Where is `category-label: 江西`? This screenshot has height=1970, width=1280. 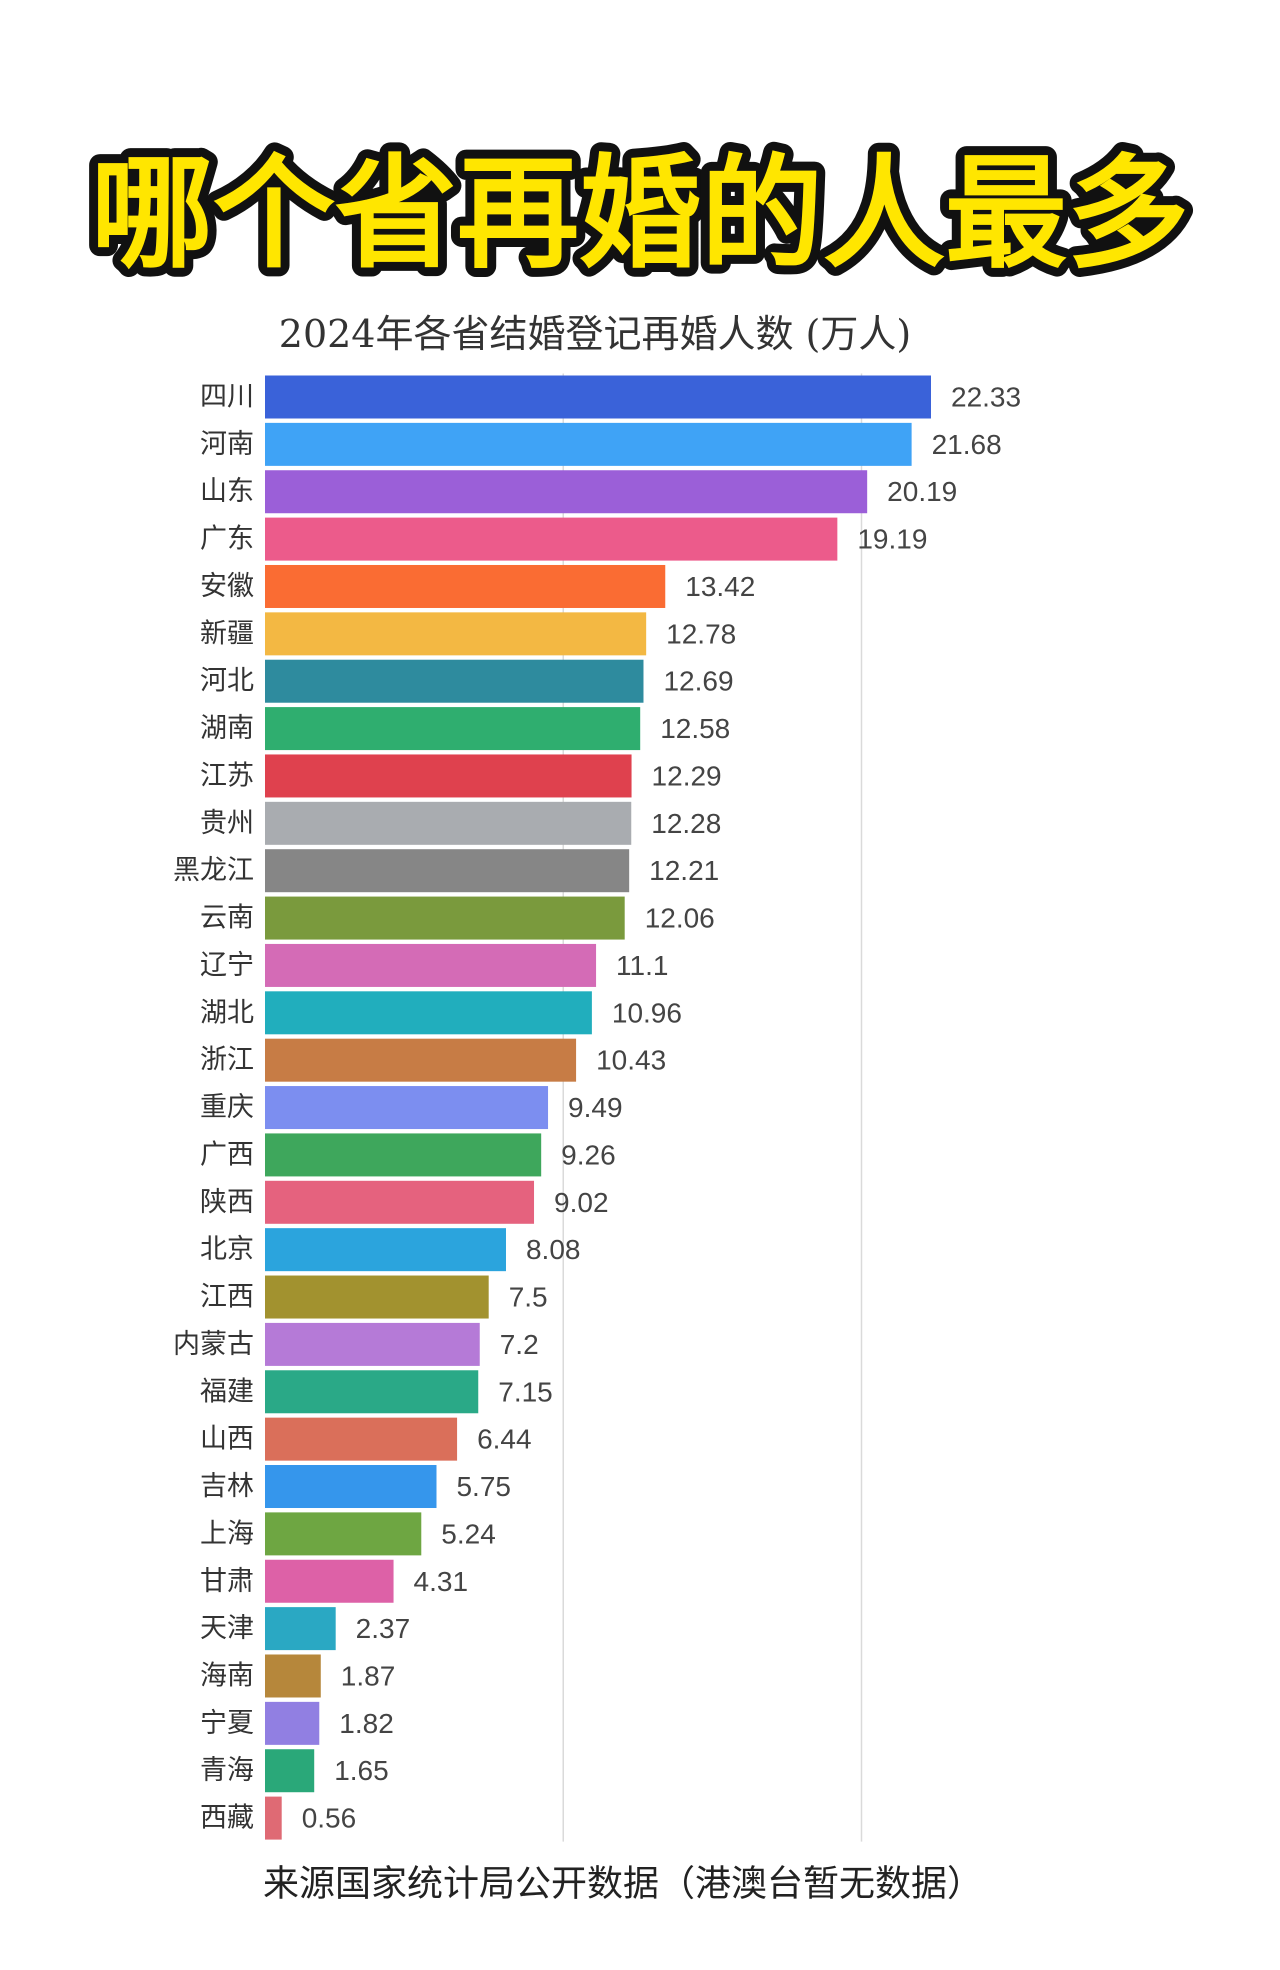 category-label: 江西 is located at coordinates (227, 1297).